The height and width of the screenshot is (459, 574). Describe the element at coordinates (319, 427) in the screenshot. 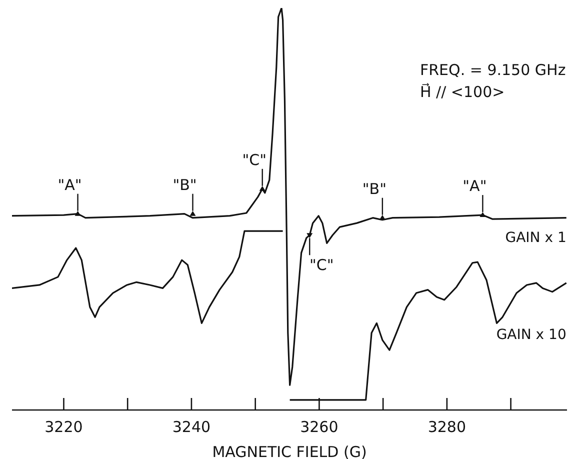

I see `x-tick-label: 3260` at that location.